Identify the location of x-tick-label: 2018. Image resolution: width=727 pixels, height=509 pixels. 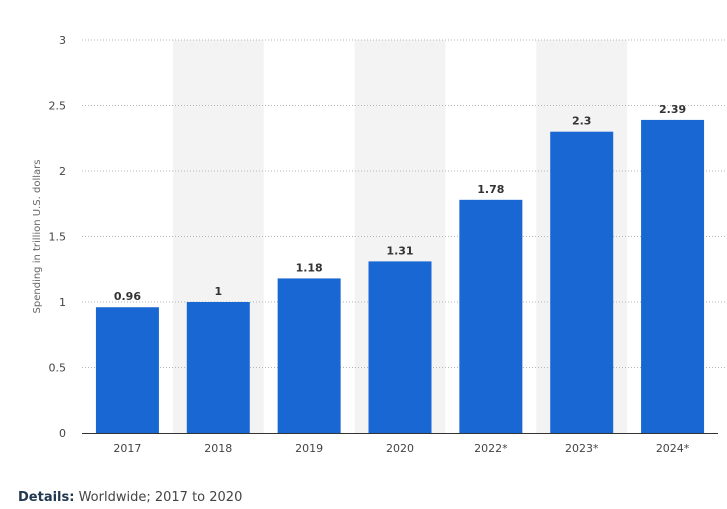
(218, 448).